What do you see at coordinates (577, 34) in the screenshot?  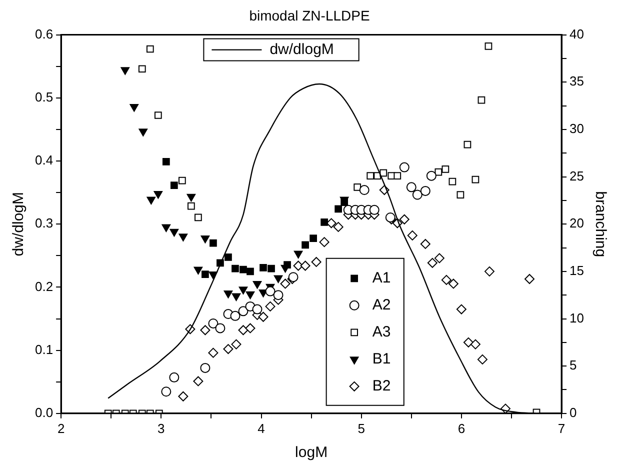 I see `y2-tick-label: 40` at bounding box center [577, 34].